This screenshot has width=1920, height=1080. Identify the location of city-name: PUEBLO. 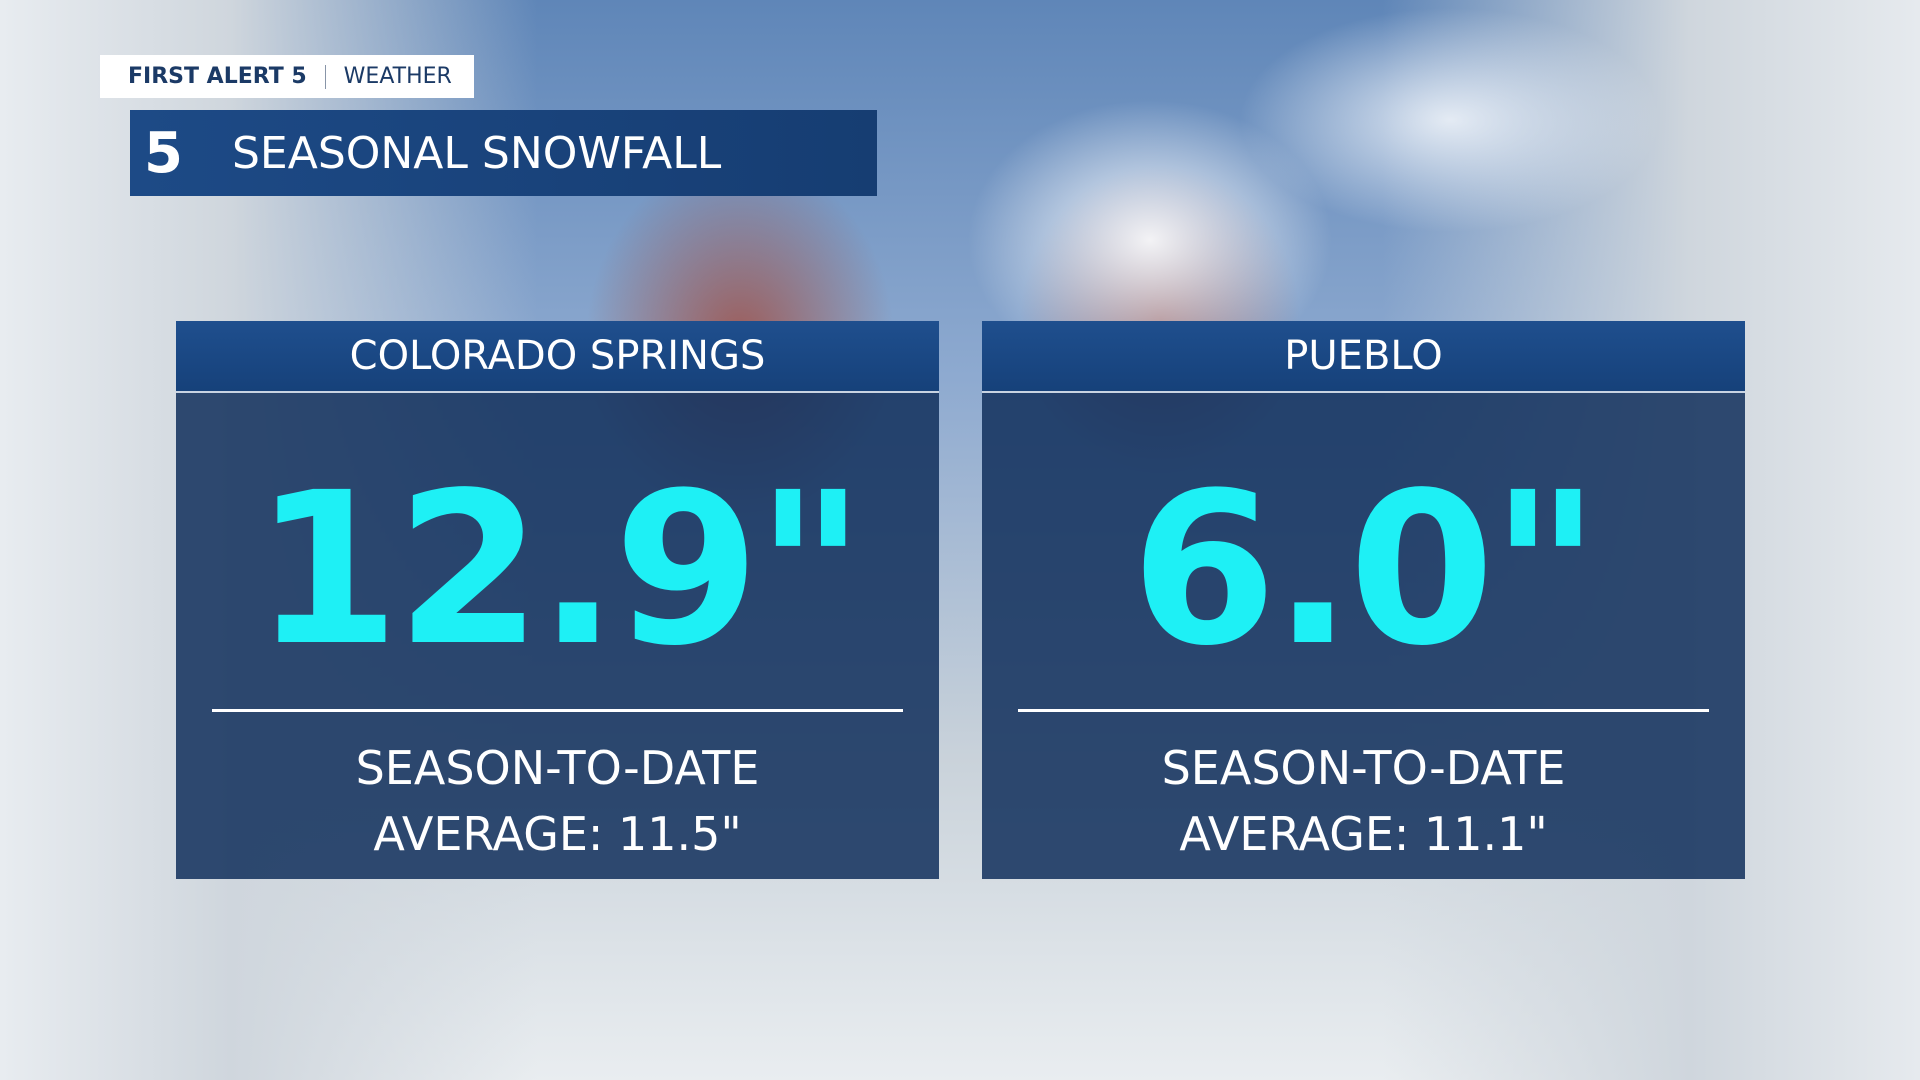
(1363, 357).